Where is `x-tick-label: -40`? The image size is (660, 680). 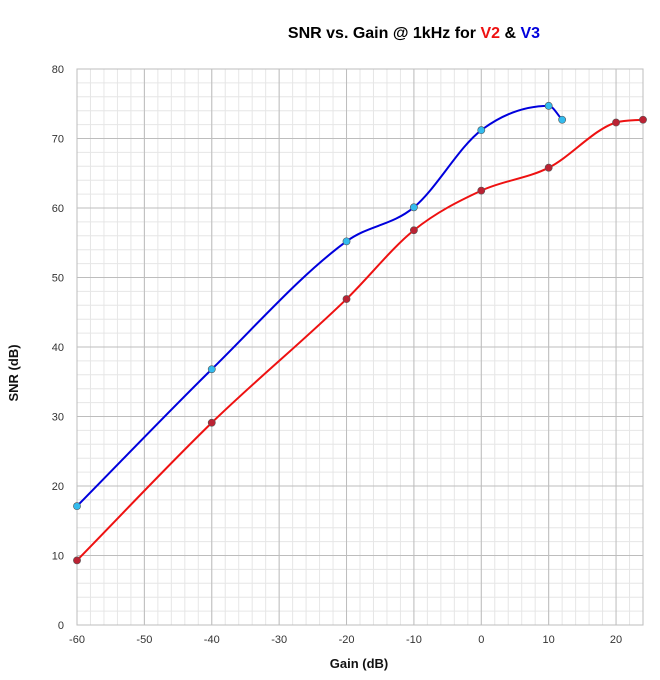
x-tick-label: -40 is located at coordinates (212, 640).